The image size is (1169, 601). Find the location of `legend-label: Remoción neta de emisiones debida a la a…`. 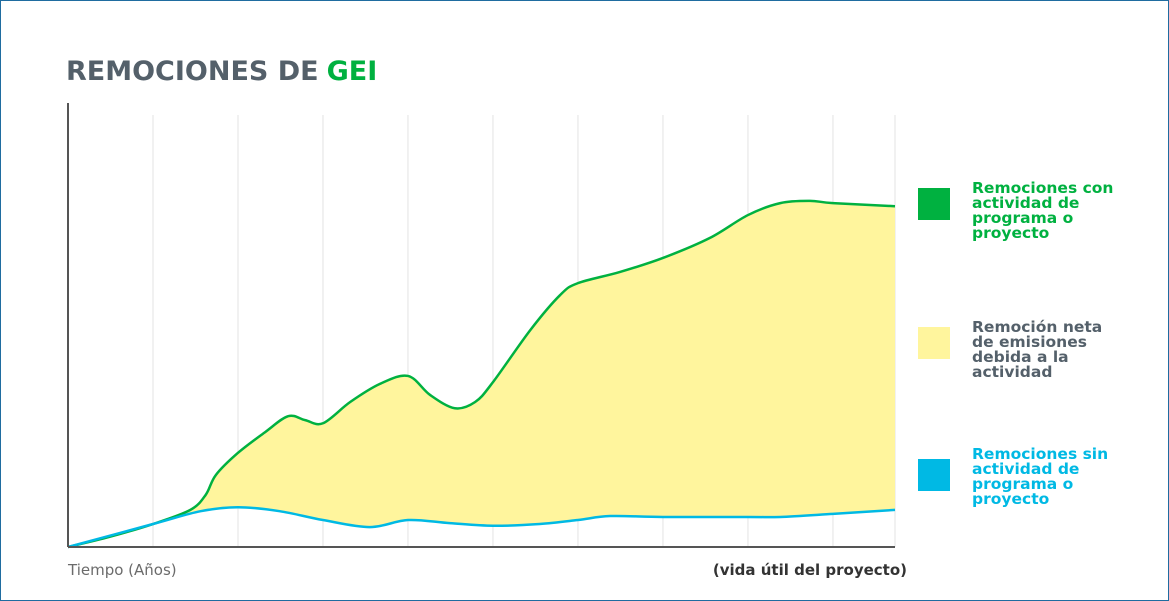

legend-label: Remoción neta de emisiones debida a la a… is located at coordinates (1037, 349).